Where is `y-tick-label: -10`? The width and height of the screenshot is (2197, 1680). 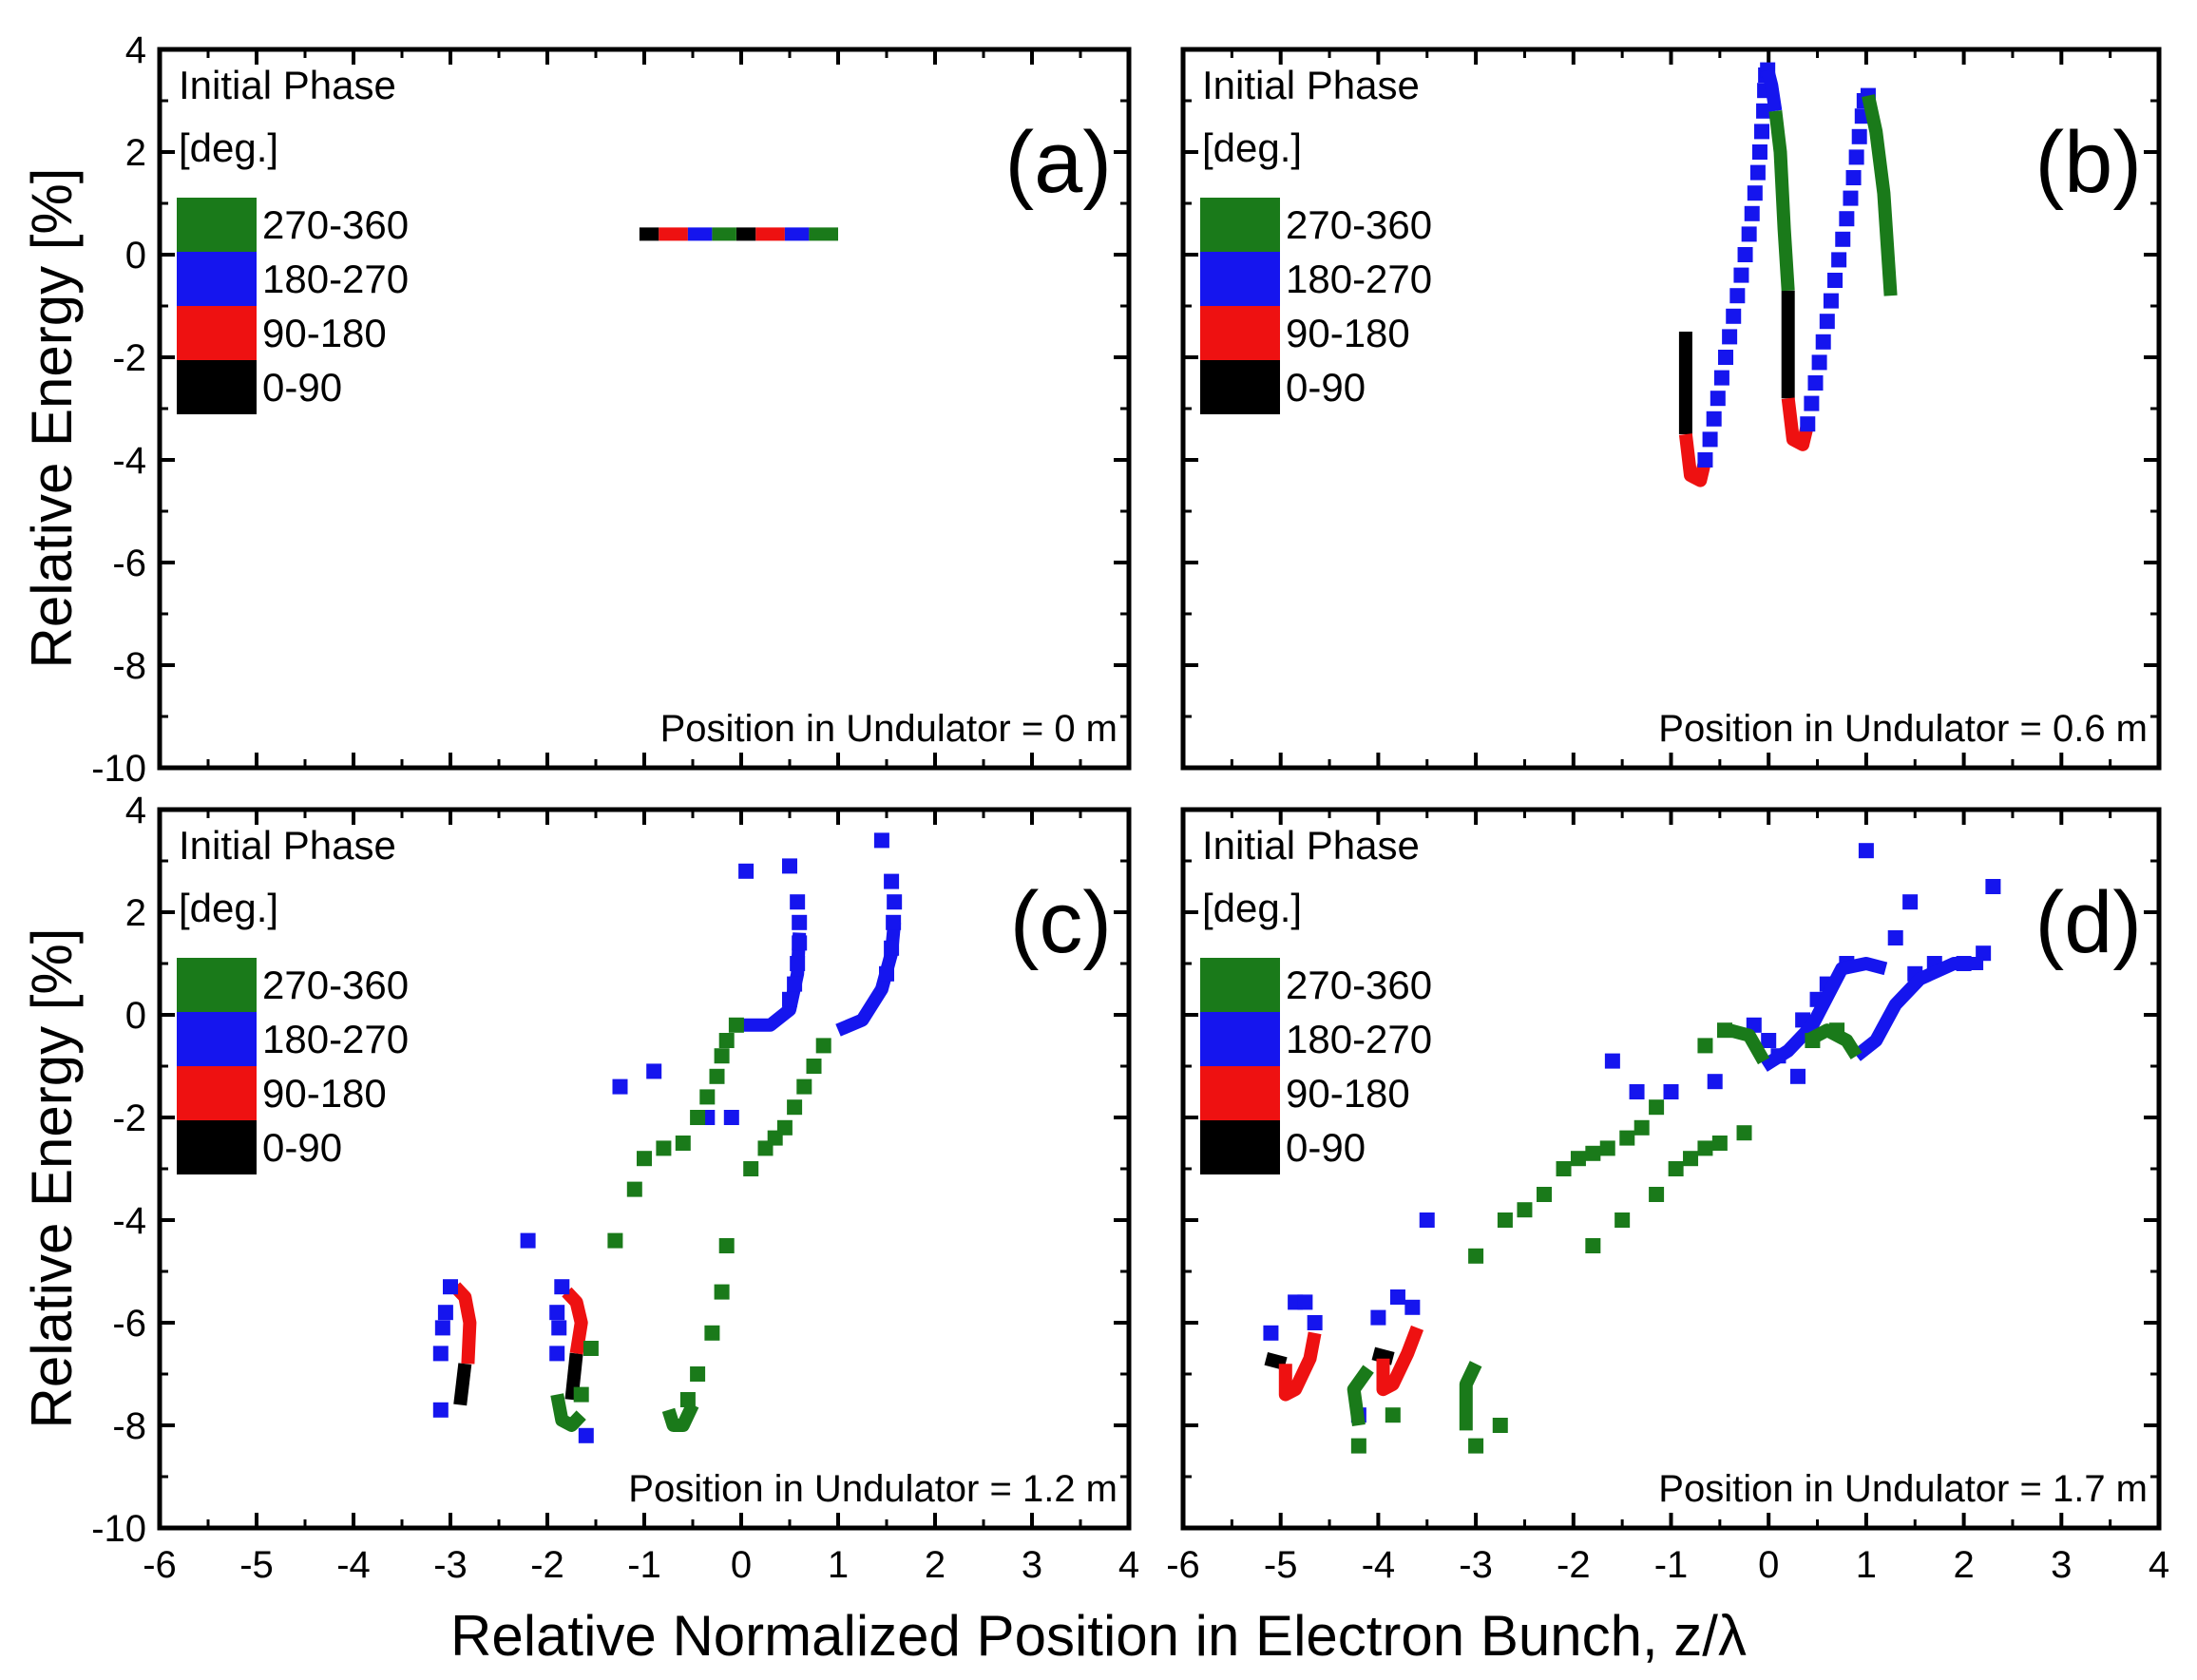 y-tick-label: -10 is located at coordinates (118, 1529).